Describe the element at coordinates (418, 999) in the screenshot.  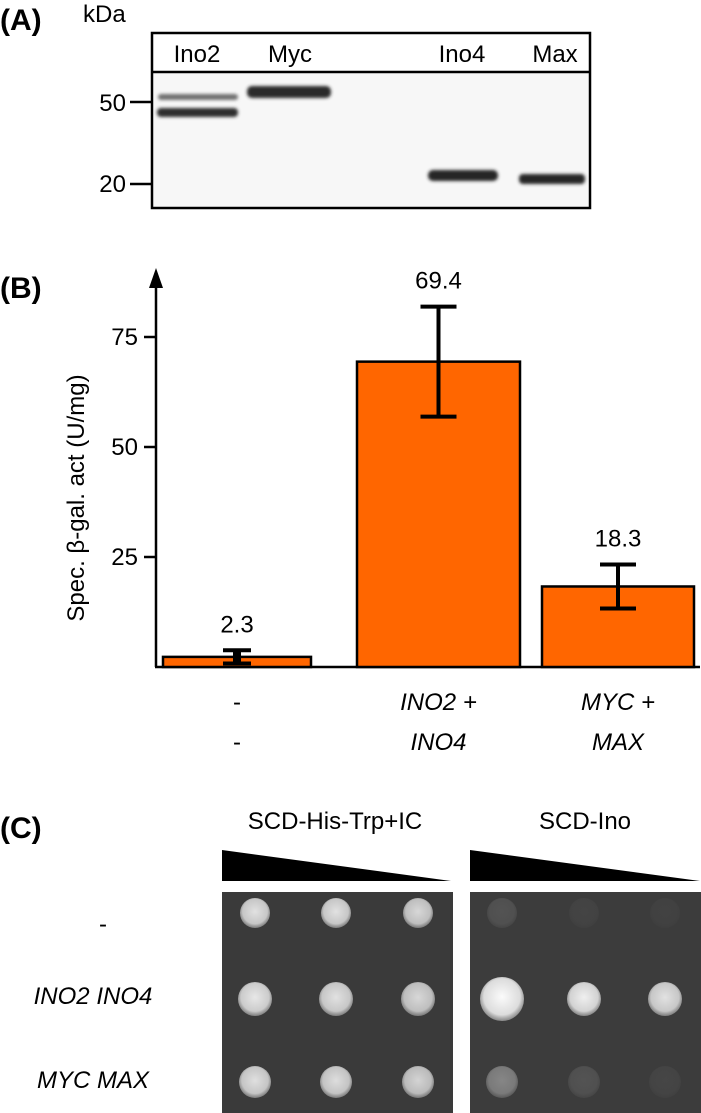
I see `yeast-spot-r1-p0-d2` at that location.